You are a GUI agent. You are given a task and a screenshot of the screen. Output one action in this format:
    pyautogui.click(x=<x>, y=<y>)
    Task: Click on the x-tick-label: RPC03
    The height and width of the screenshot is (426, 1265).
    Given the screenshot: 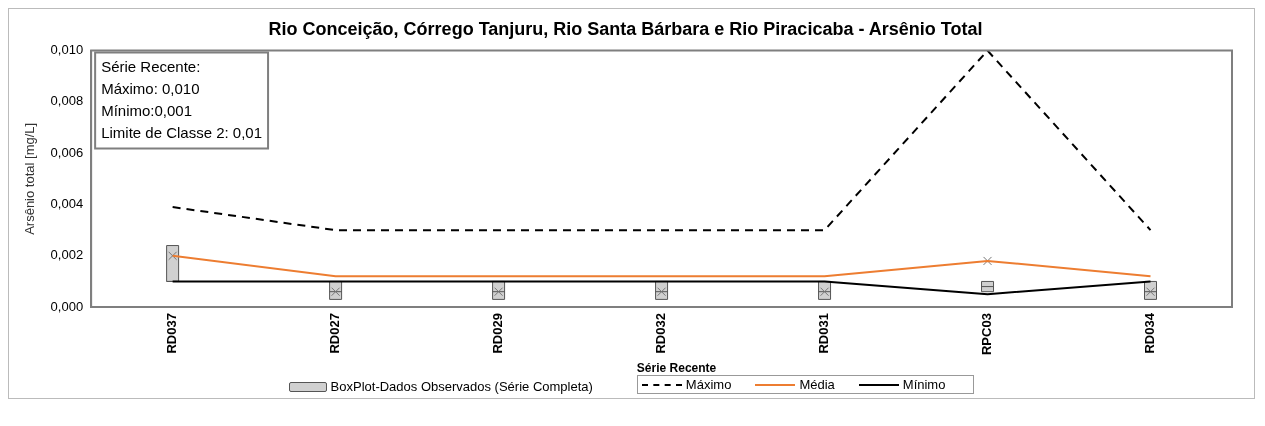 What is the action you would take?
    pyautogui.click(x=987, y=334)
    